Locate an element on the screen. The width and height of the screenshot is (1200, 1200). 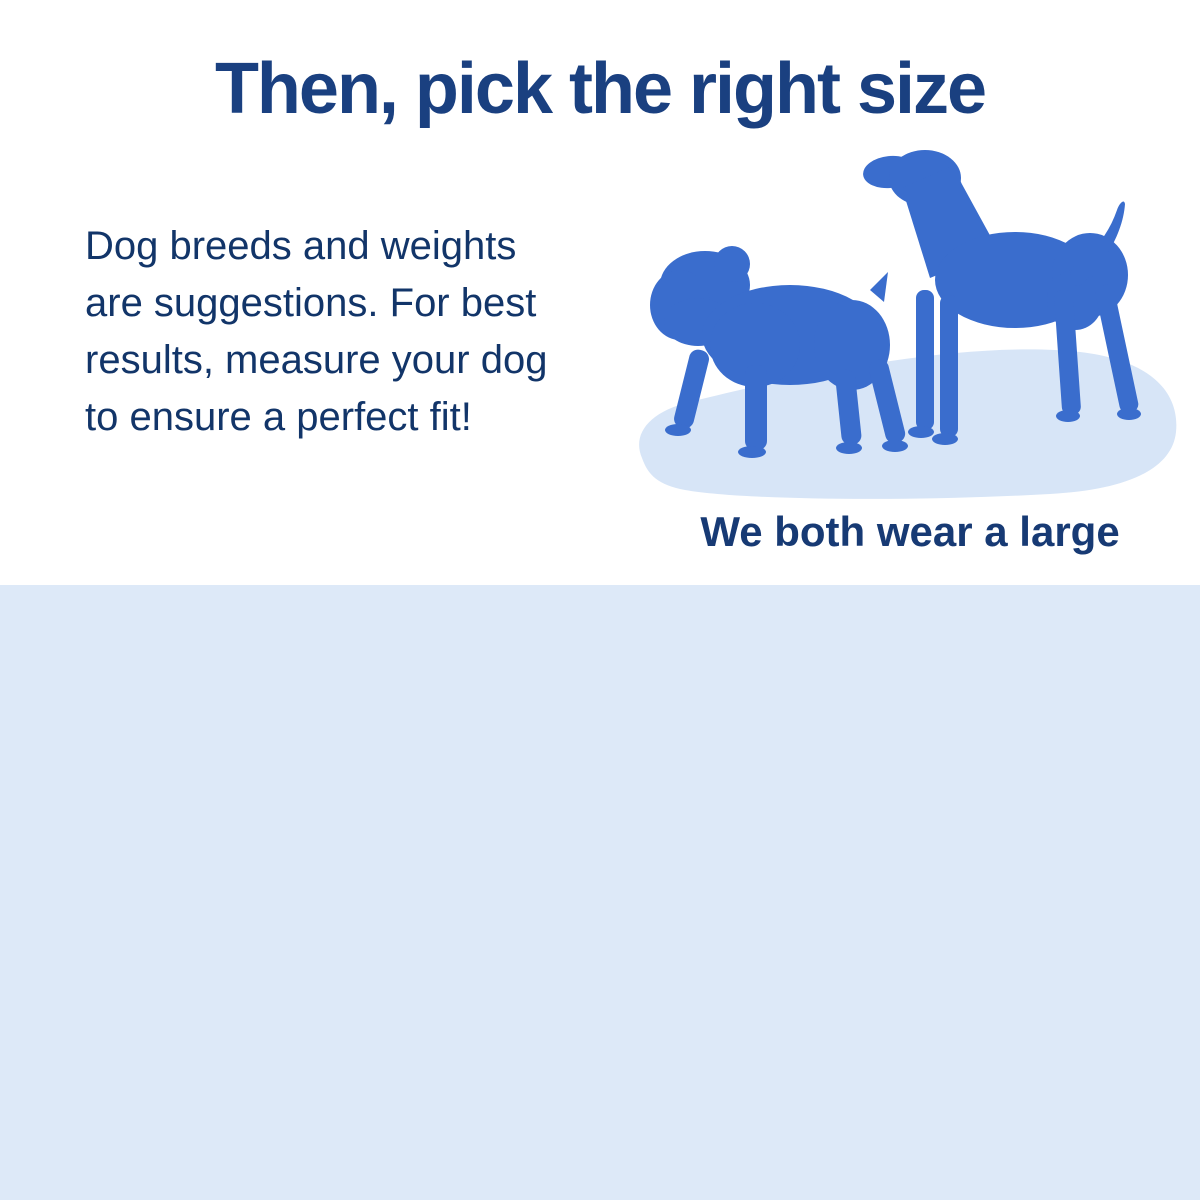
ground-blob is located at coordinates (908, 424).